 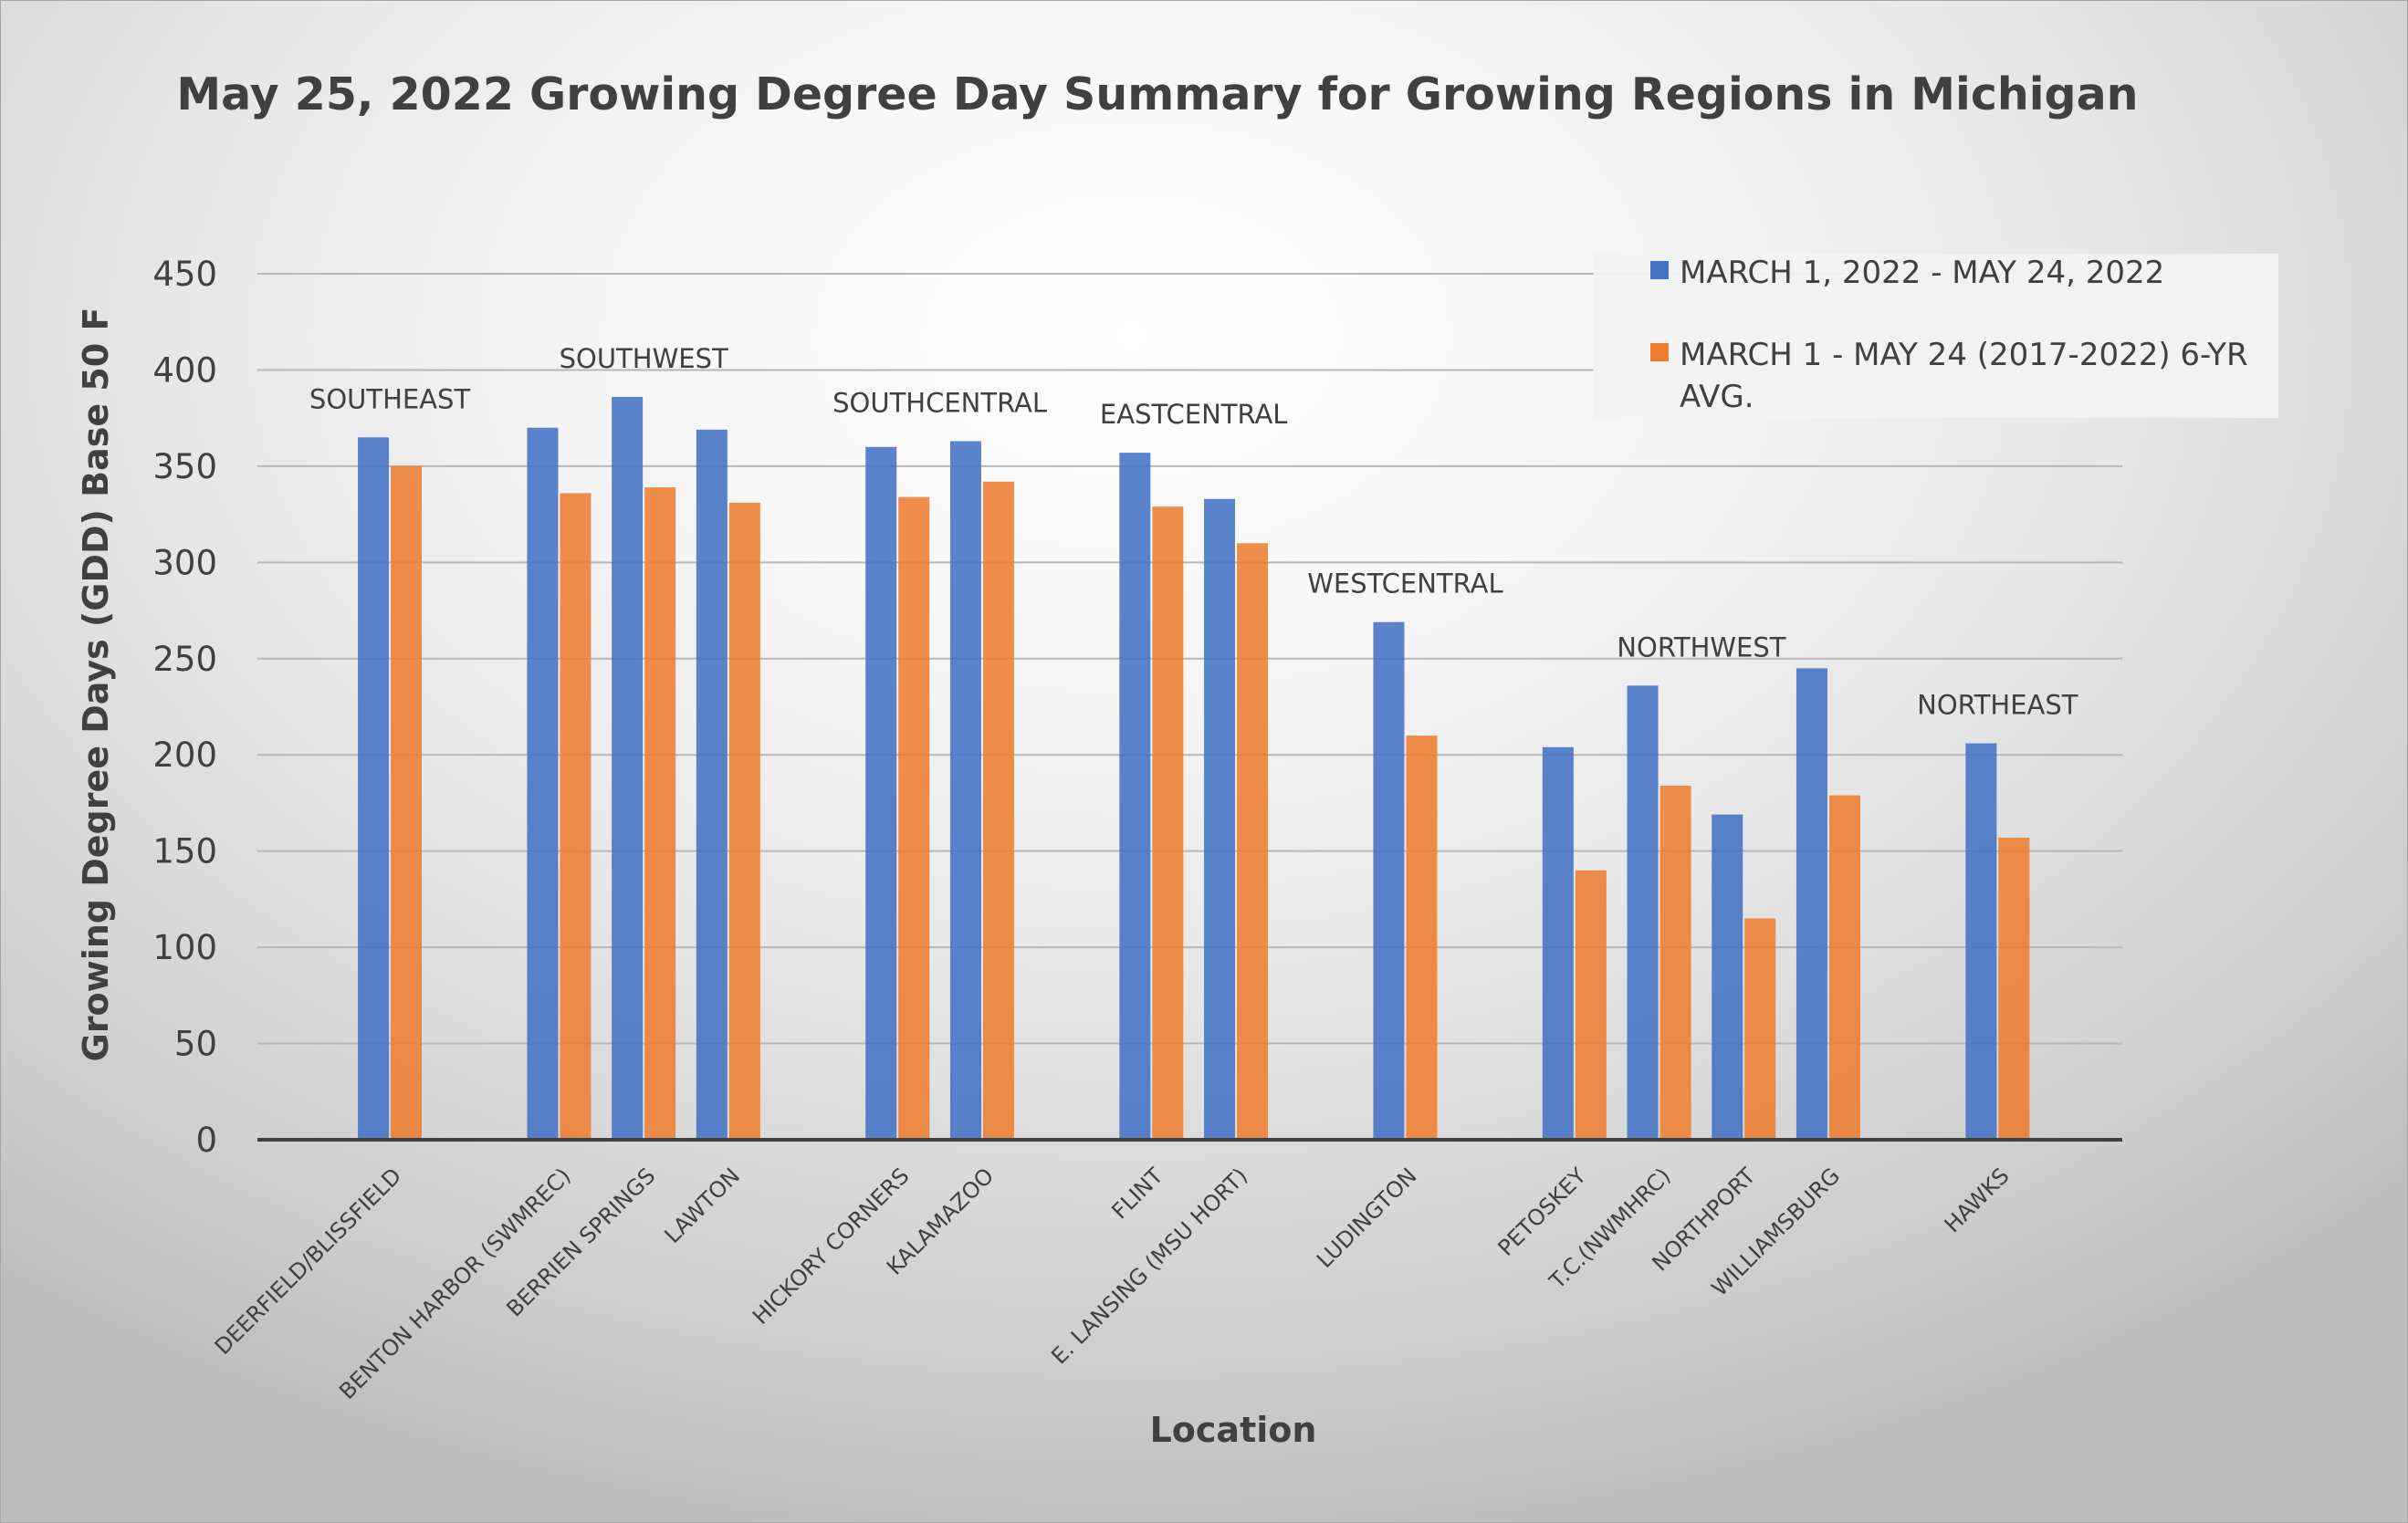 What do you see at coordinates (196, 1044) in the screenshot?
I see `y-tick-label: 50` at bounding box center [196, 1044].